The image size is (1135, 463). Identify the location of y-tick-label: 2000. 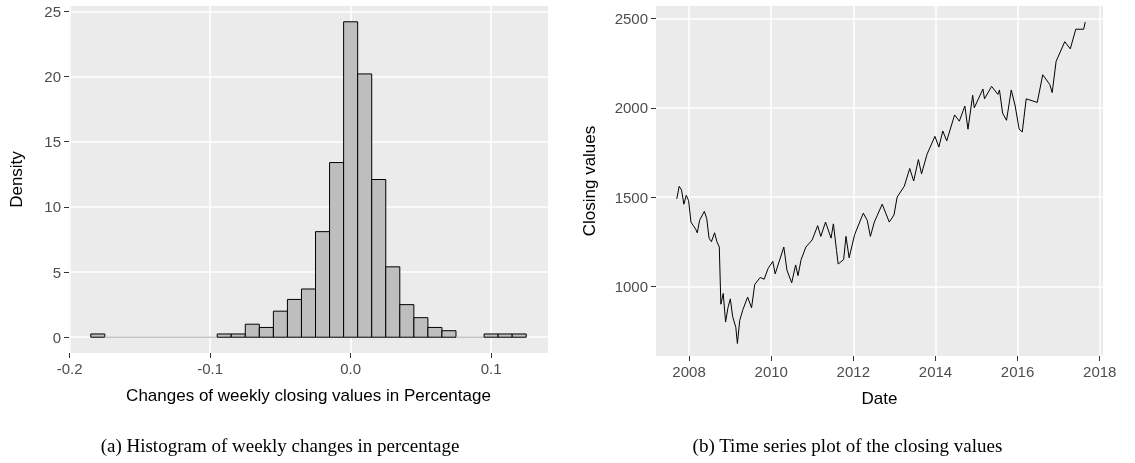
(631, 108).